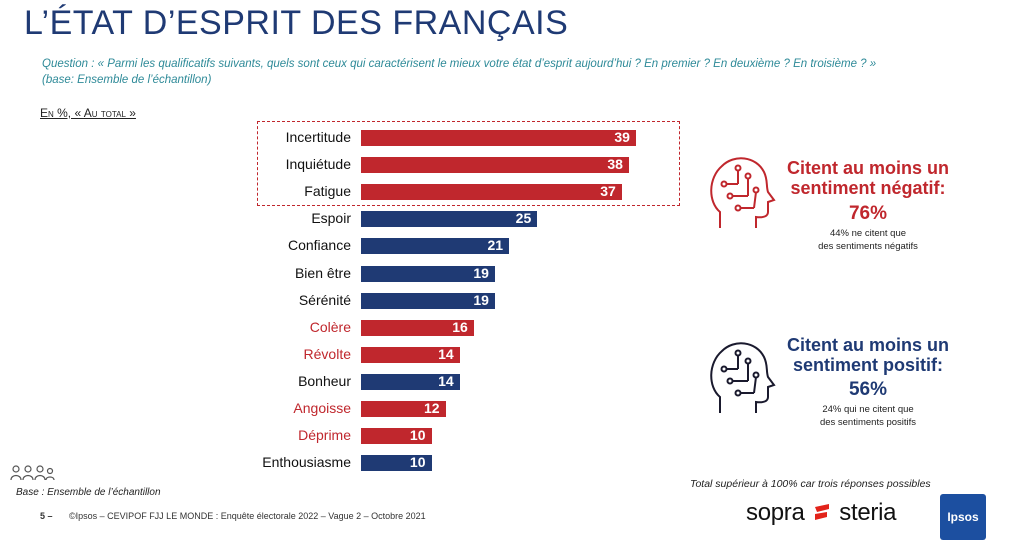  Describe the element at coordinates (327, 353) in the screenshot. I see `category-label: Révolte` at that location.